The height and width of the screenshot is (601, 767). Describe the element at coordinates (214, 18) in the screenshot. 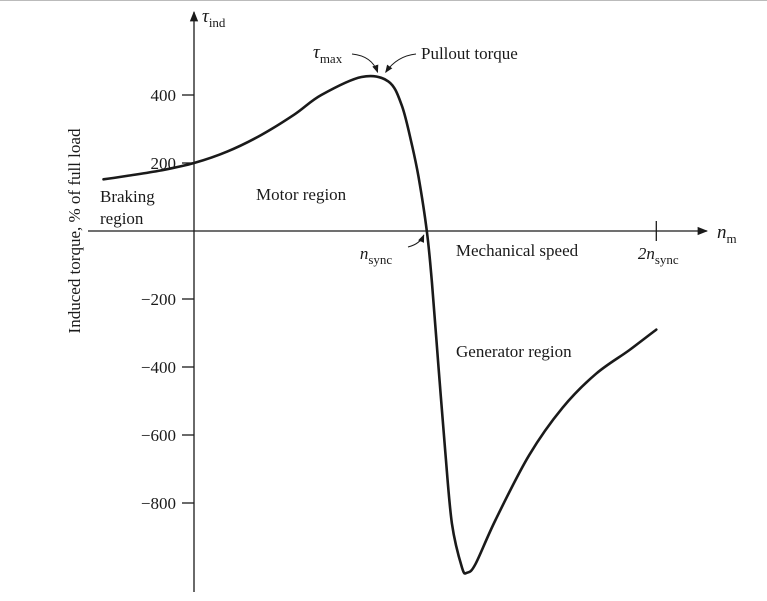

I see `y-axis-symbol: τind` at that location.